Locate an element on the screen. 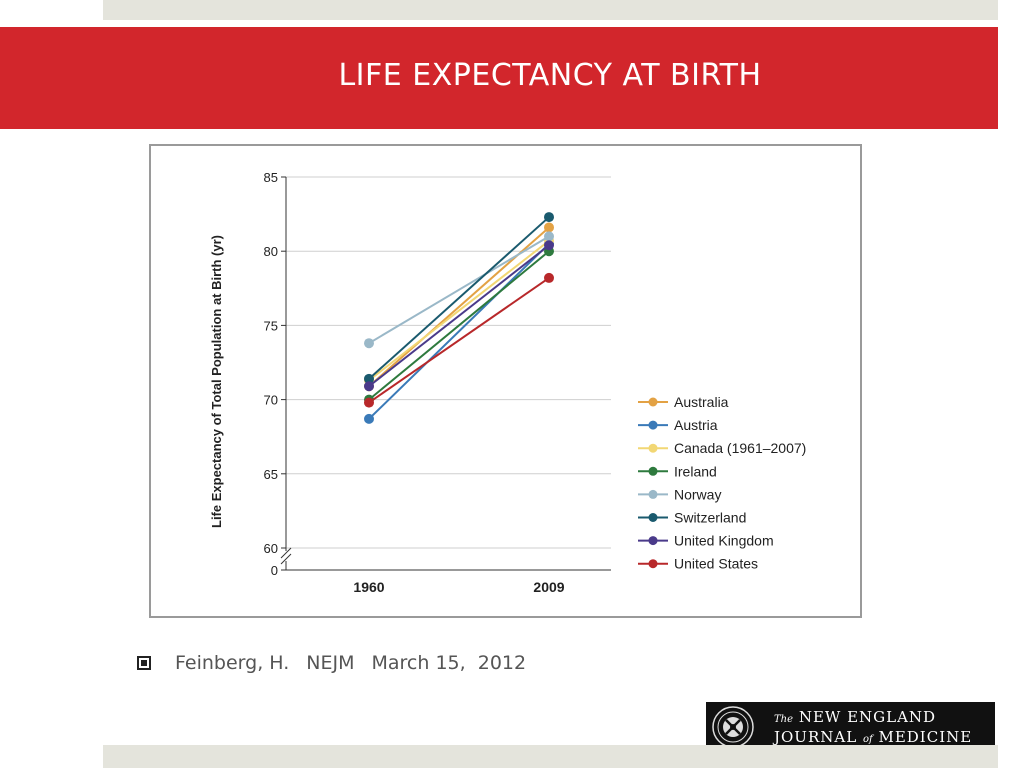 This screenshot has width=1024, height=768. x-tick-label: 1960 is located at coordinates (368, 587).